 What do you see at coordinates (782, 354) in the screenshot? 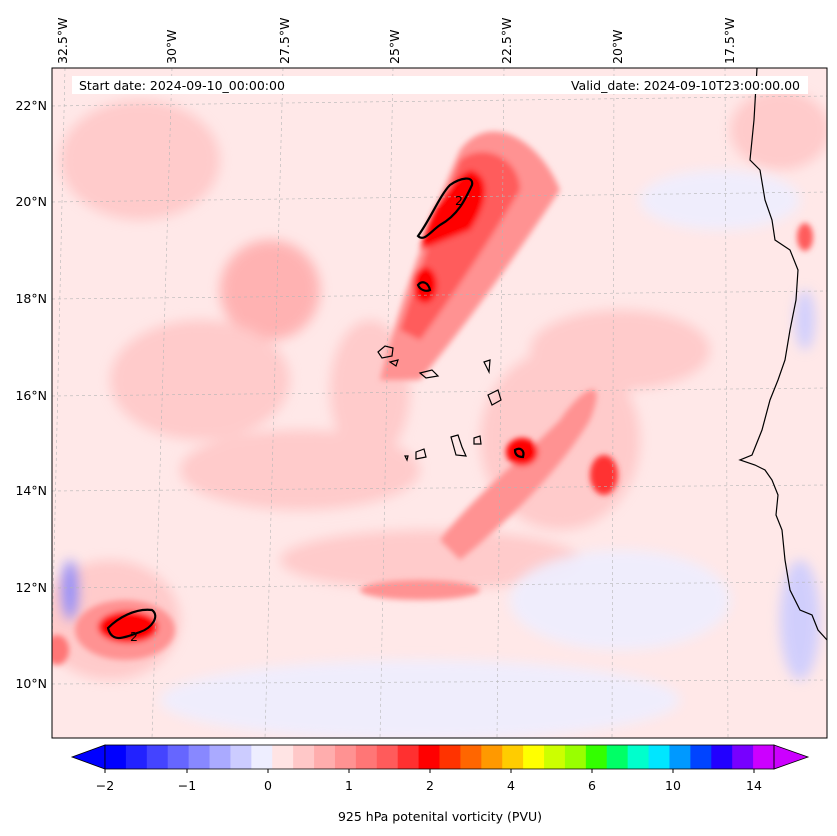
I see `coastline-africa` at bounding box center [782, 354].